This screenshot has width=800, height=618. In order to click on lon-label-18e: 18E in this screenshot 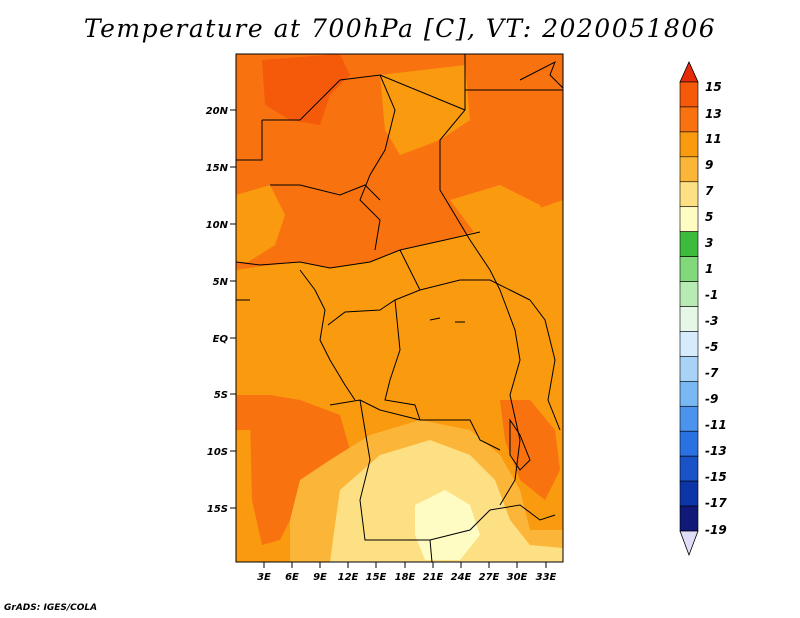, I will do `click(405, 577)`.